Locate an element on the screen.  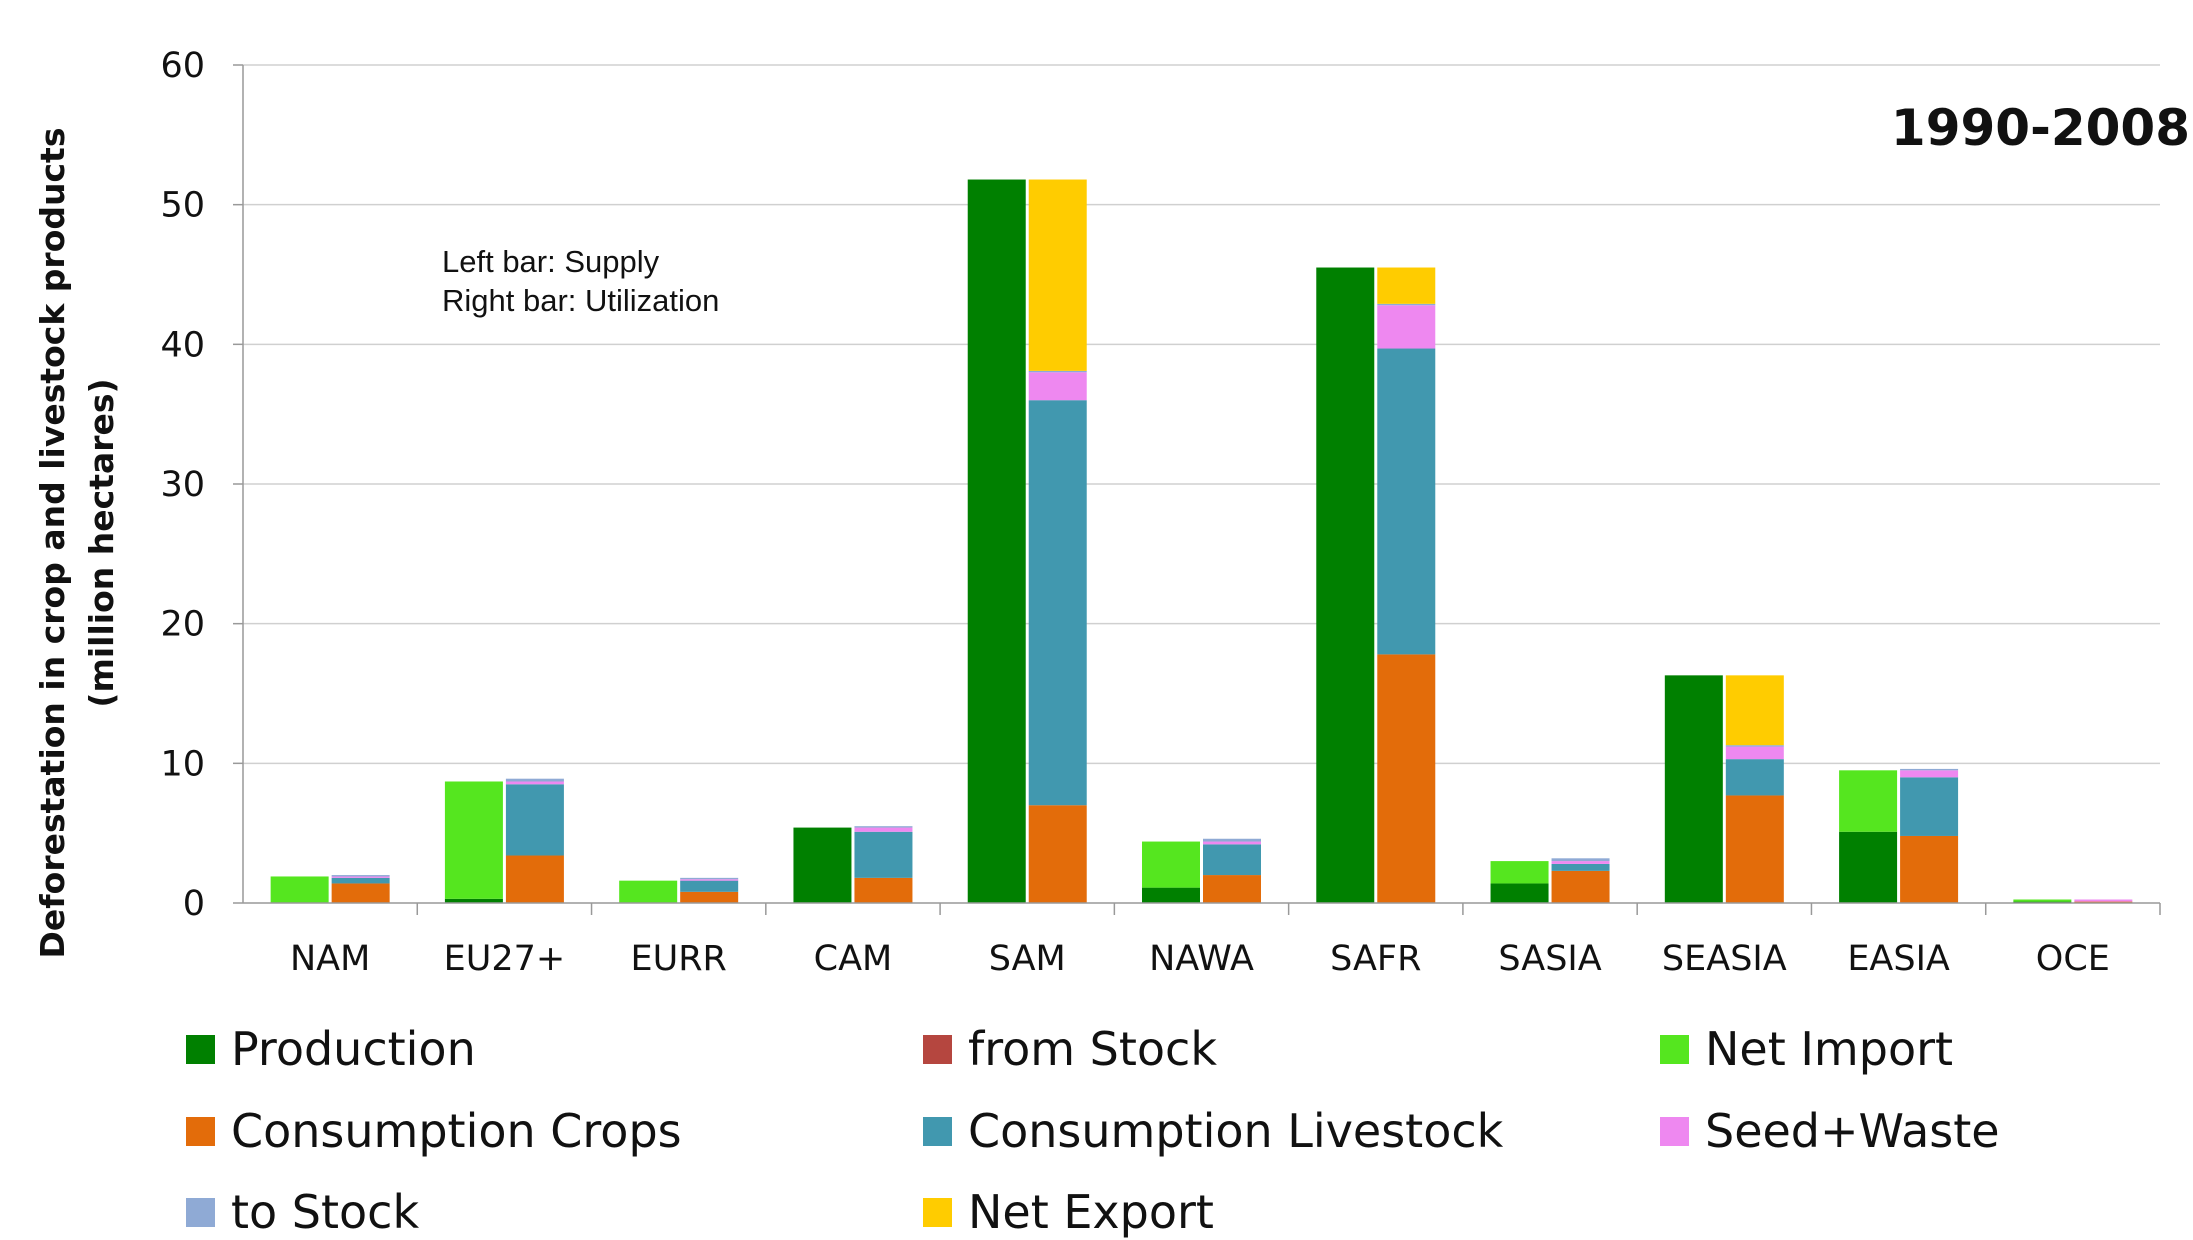
legend-swatch-consumption-crops is located at coordinates (200, 1131).